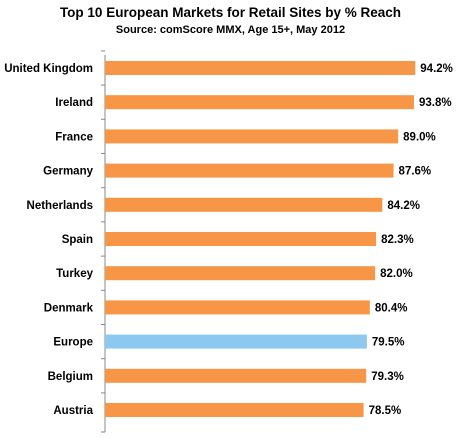  What do you see at coordinates (435, 103) in the screenshot?
I see `value-label: 93.8%` at bounding box center [435, 103].